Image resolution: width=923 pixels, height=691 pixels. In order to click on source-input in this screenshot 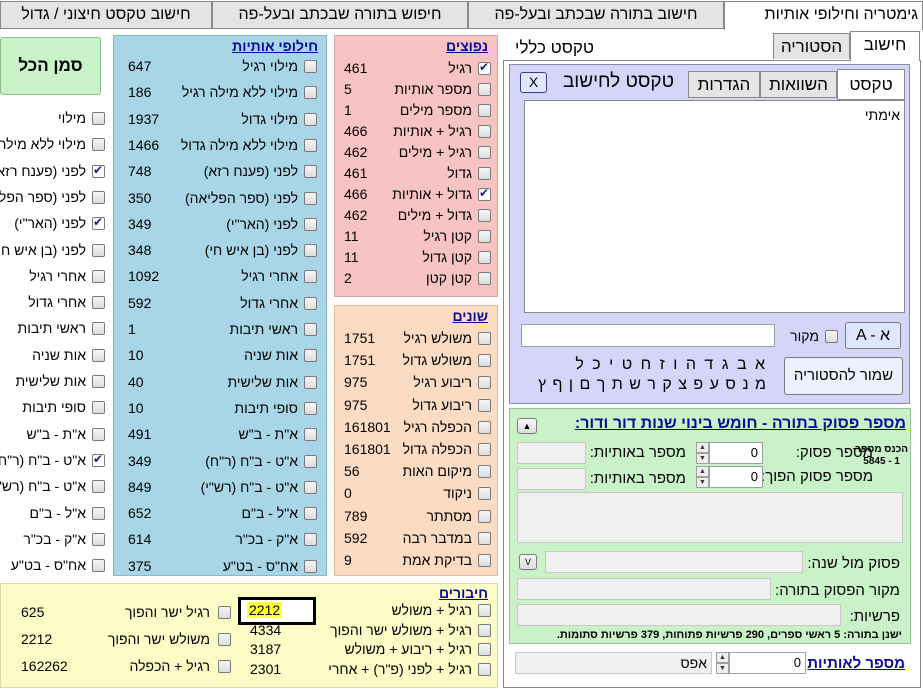, I will do `click(648, 335)`.